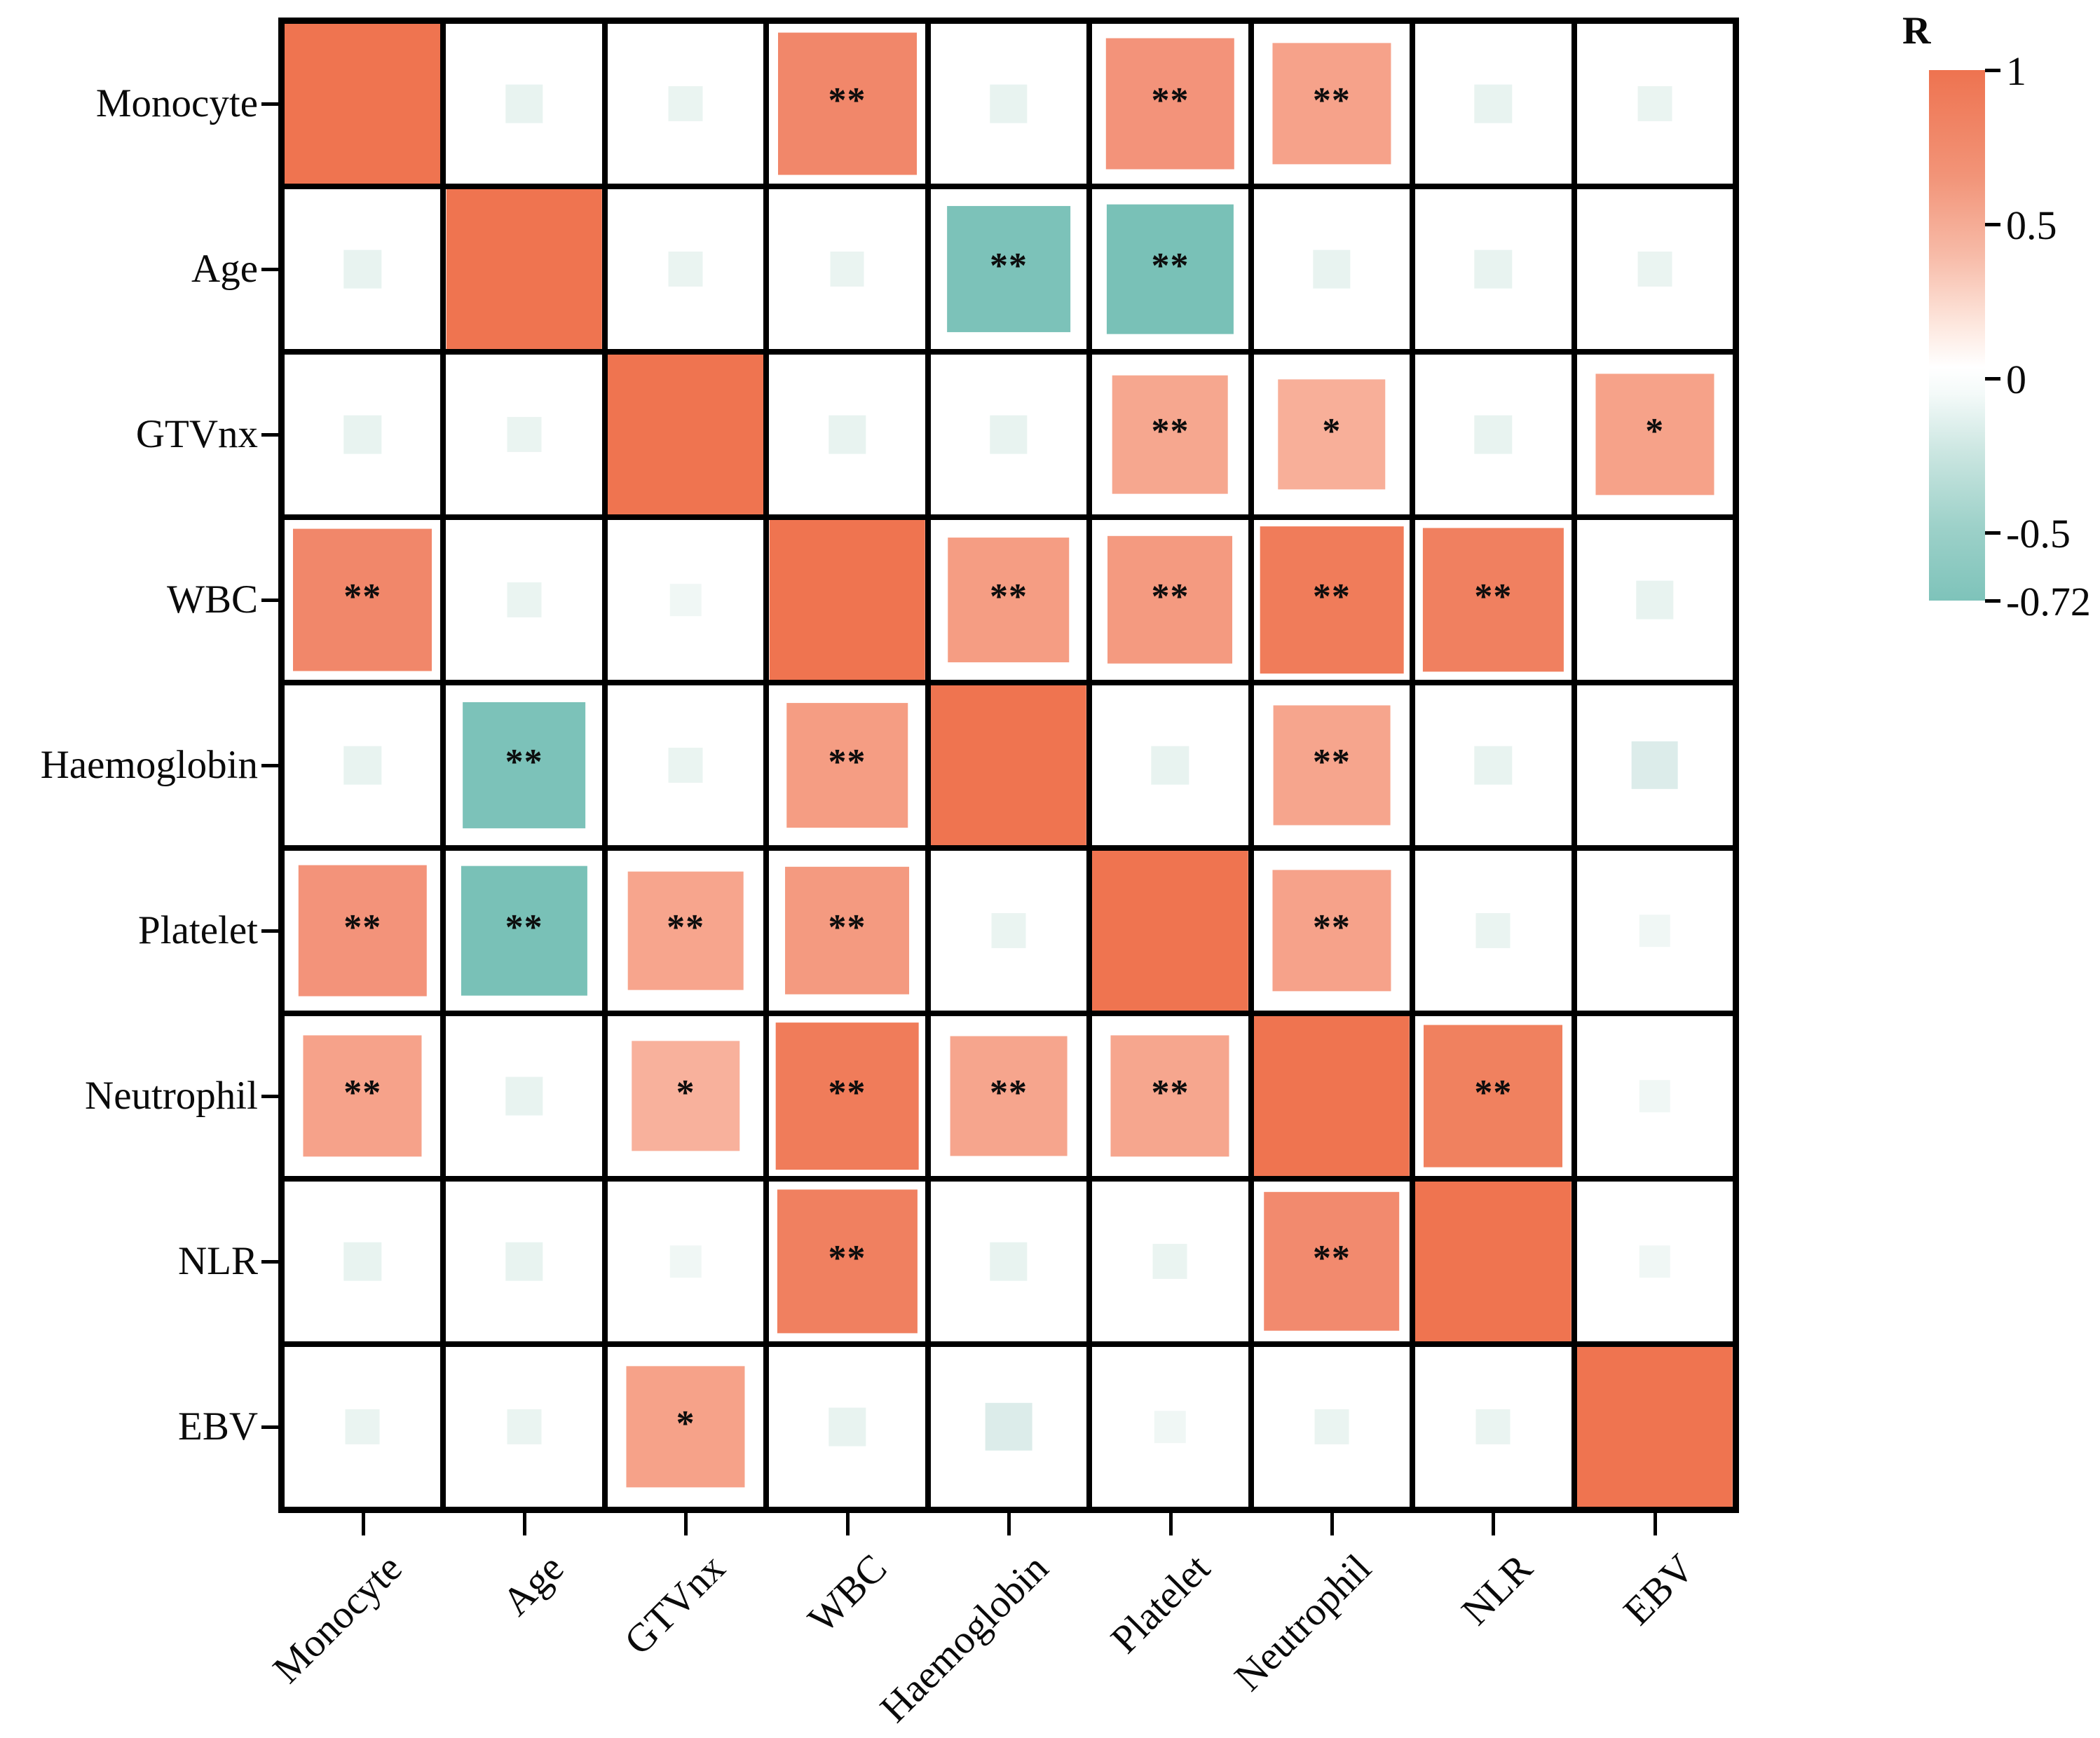 Image resolution: width=2100 pixels, height=1738 pixels. I want to click on y-axis-label: Age, so click(224, 269).